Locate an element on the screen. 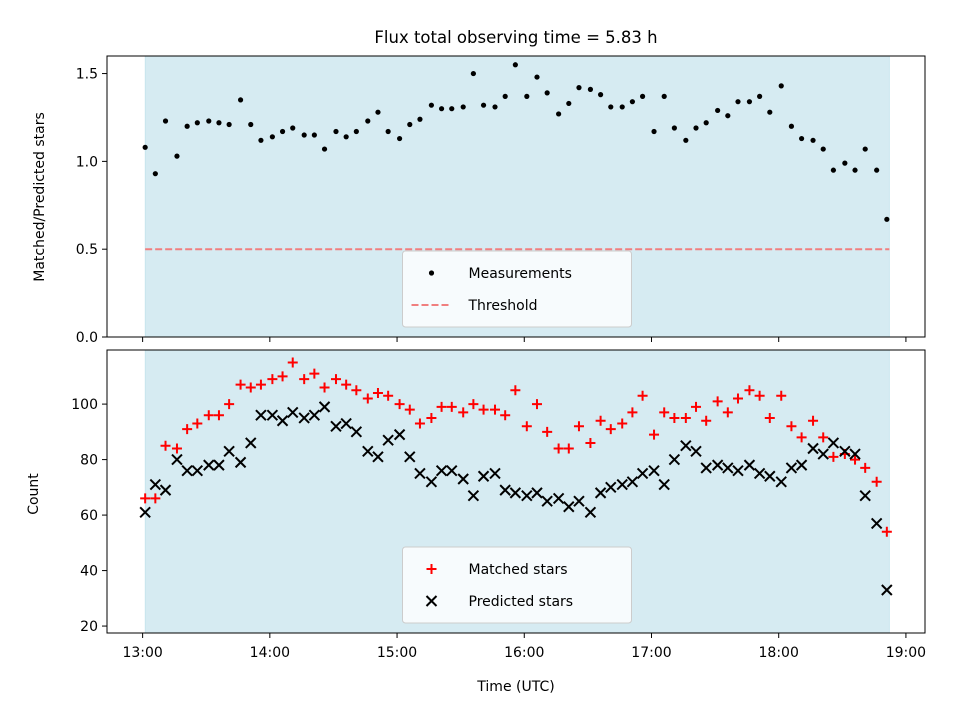 This screenshot has width=960, height=720. legend-frame is located at coordinates (517, 289).